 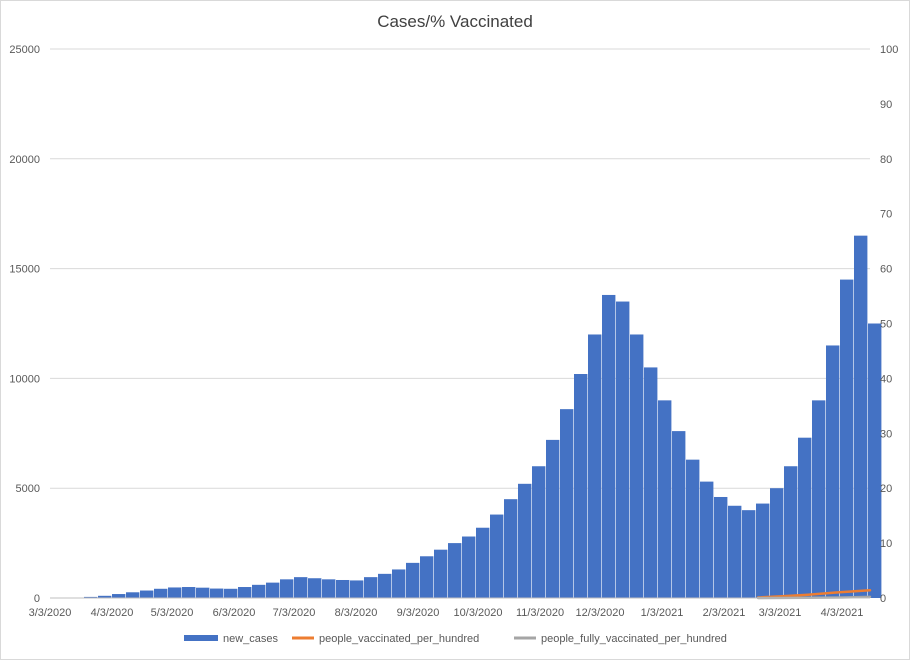 What do you see at coordinates (234, 613) in the screenshot?
I see `x-tick-label: 6/3/2020` at bounding box center [234, 613].